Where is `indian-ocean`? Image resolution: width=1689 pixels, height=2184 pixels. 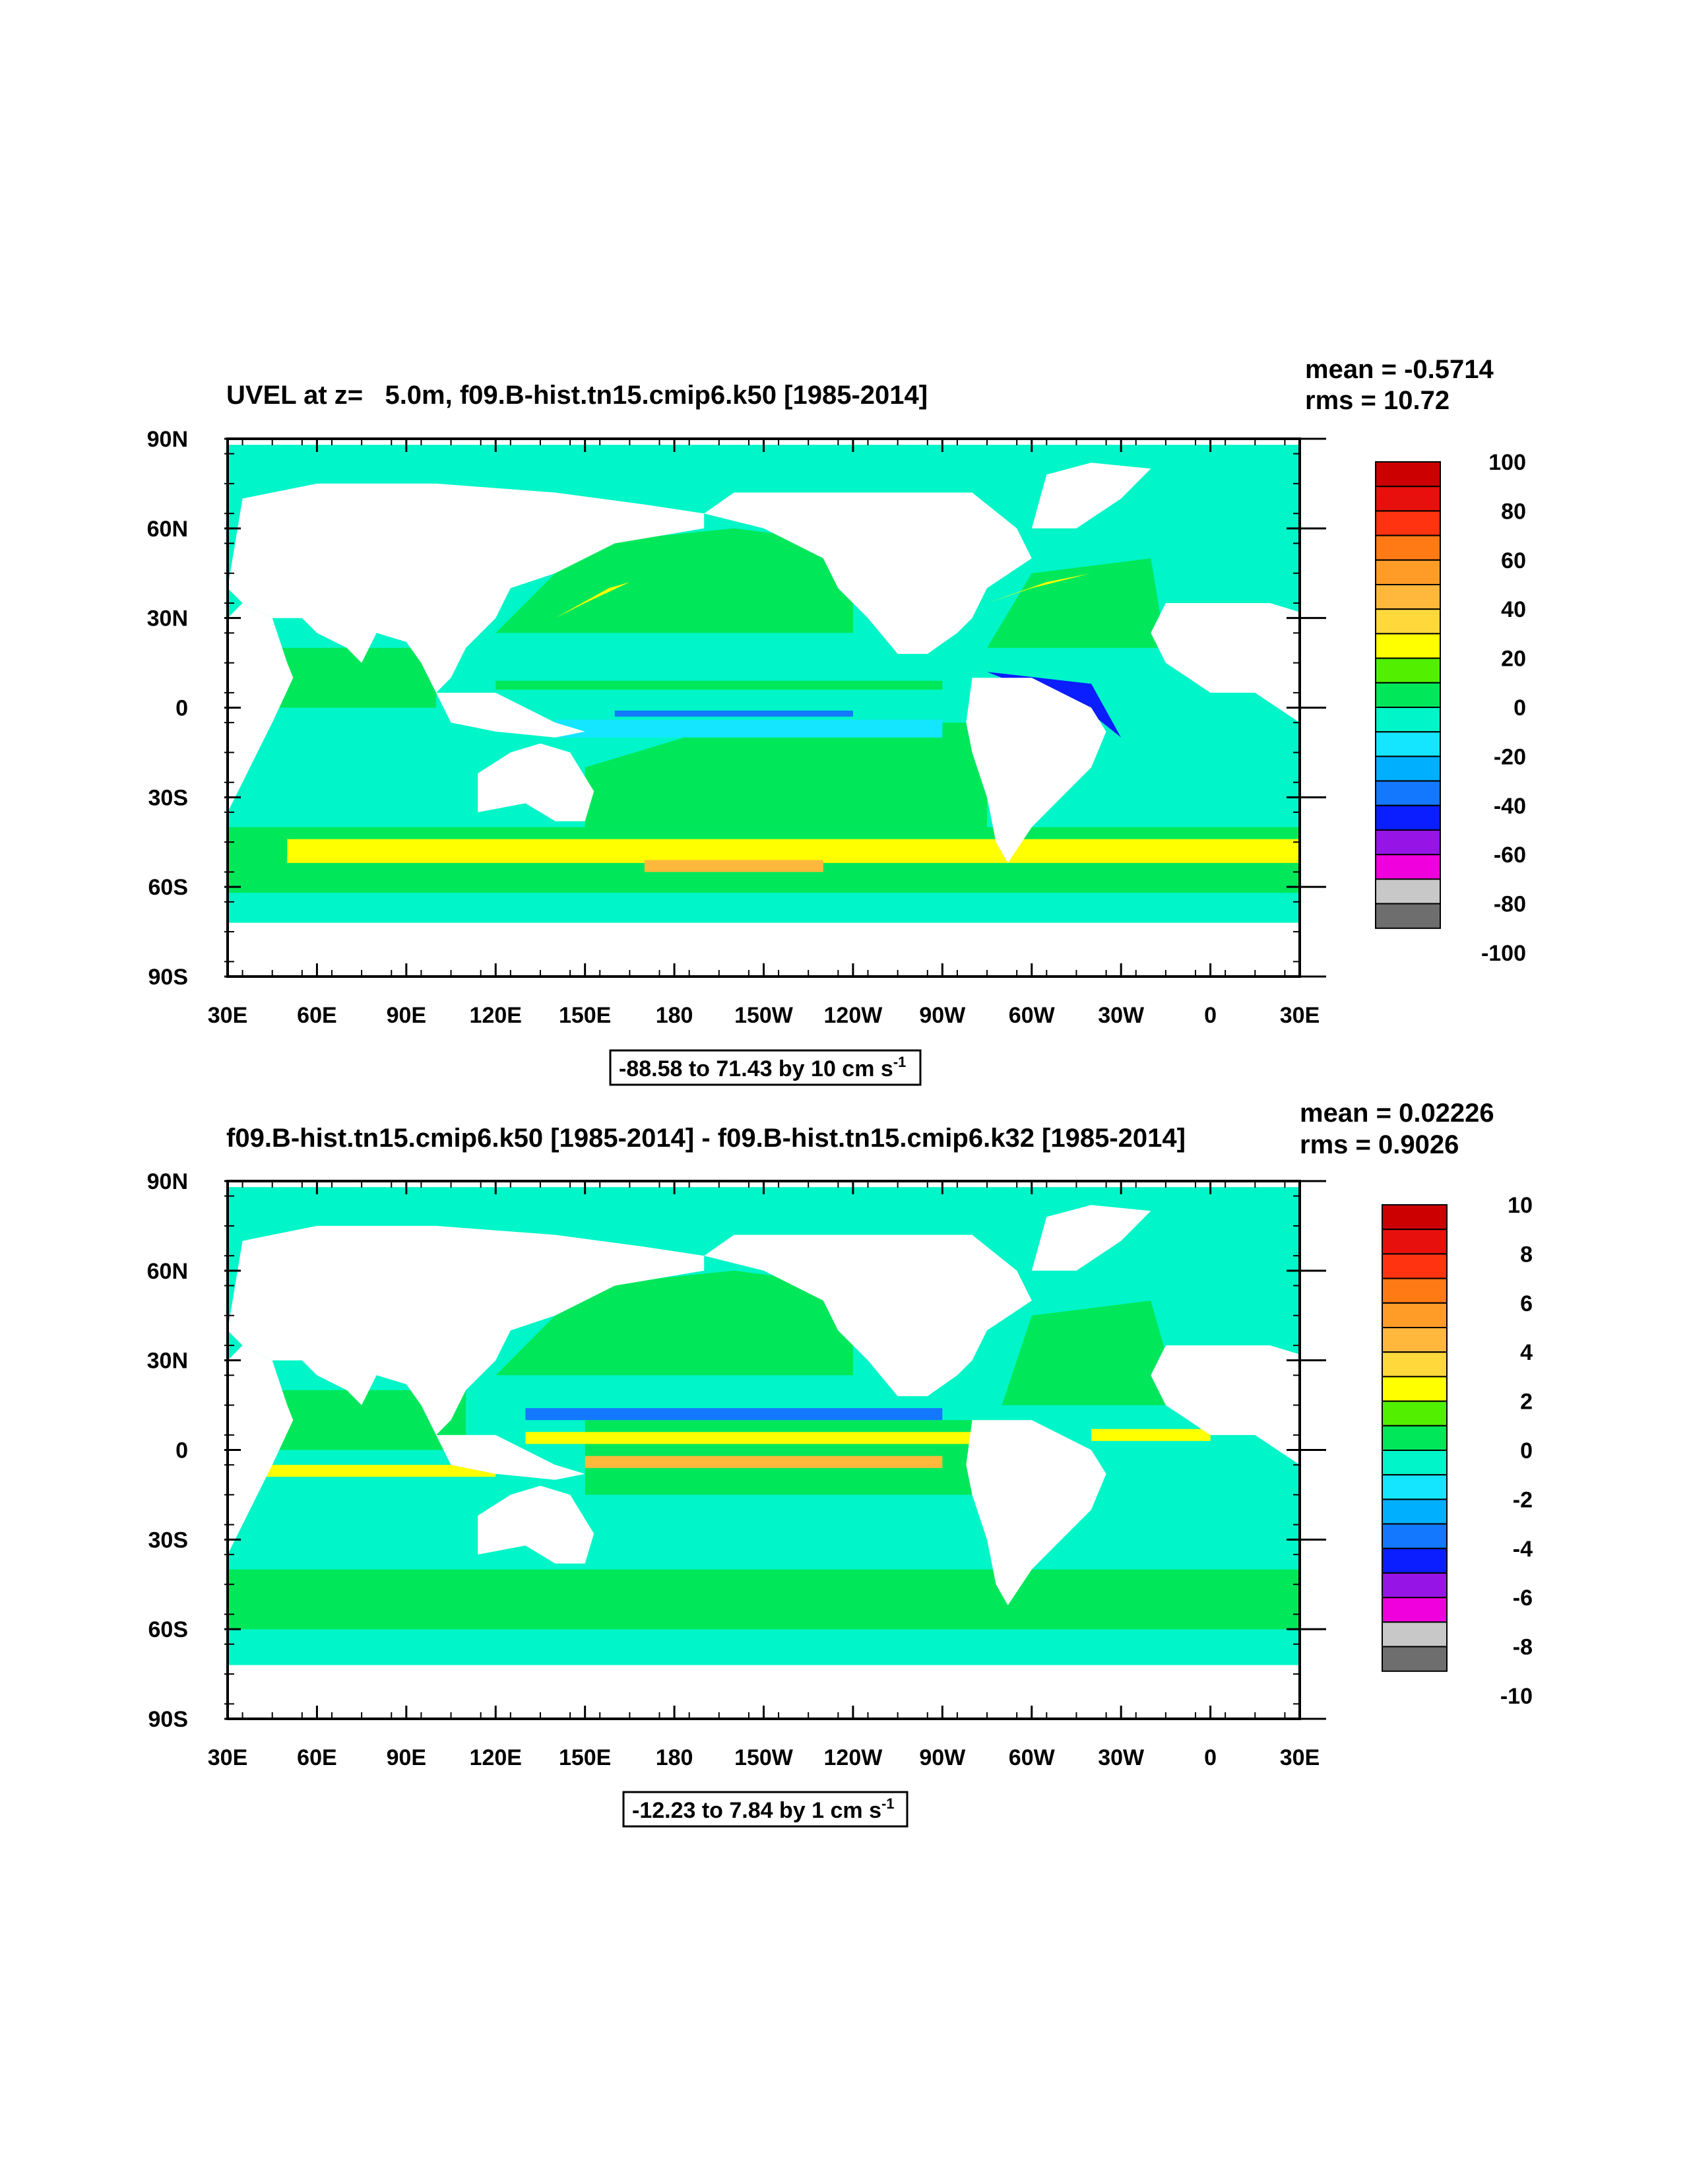 indian-ocean is located at coordinates (361, 1420).